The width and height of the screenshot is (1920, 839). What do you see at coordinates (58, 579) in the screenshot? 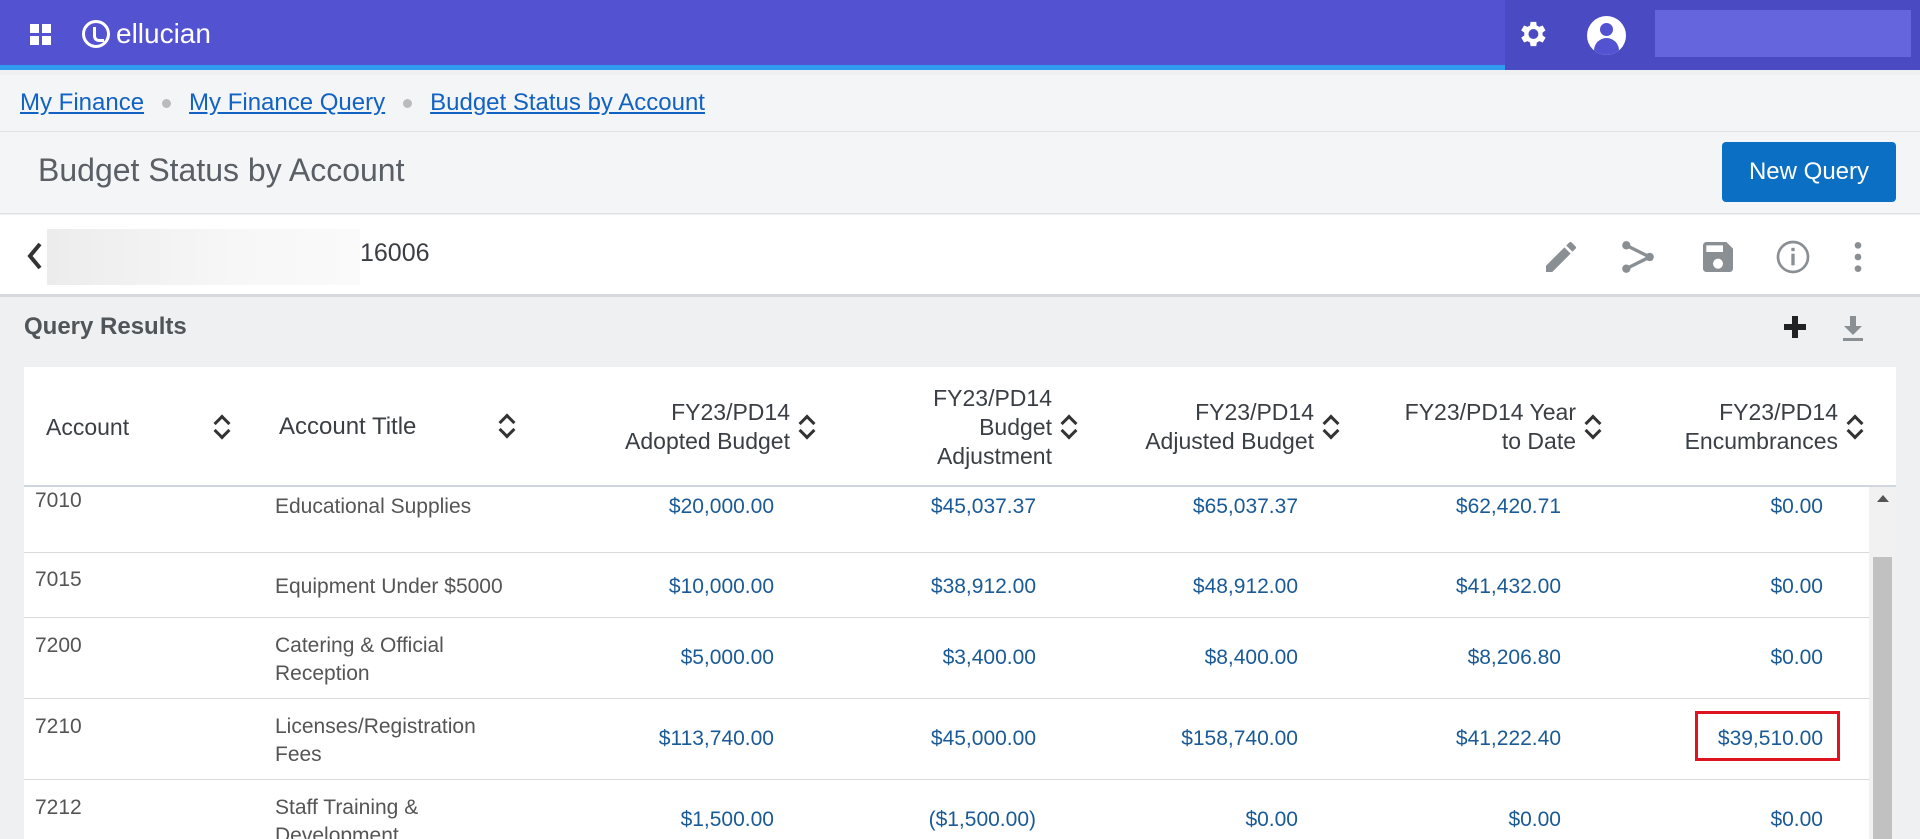
I see `cell-account: 7015` at bounding box center [58, 579].